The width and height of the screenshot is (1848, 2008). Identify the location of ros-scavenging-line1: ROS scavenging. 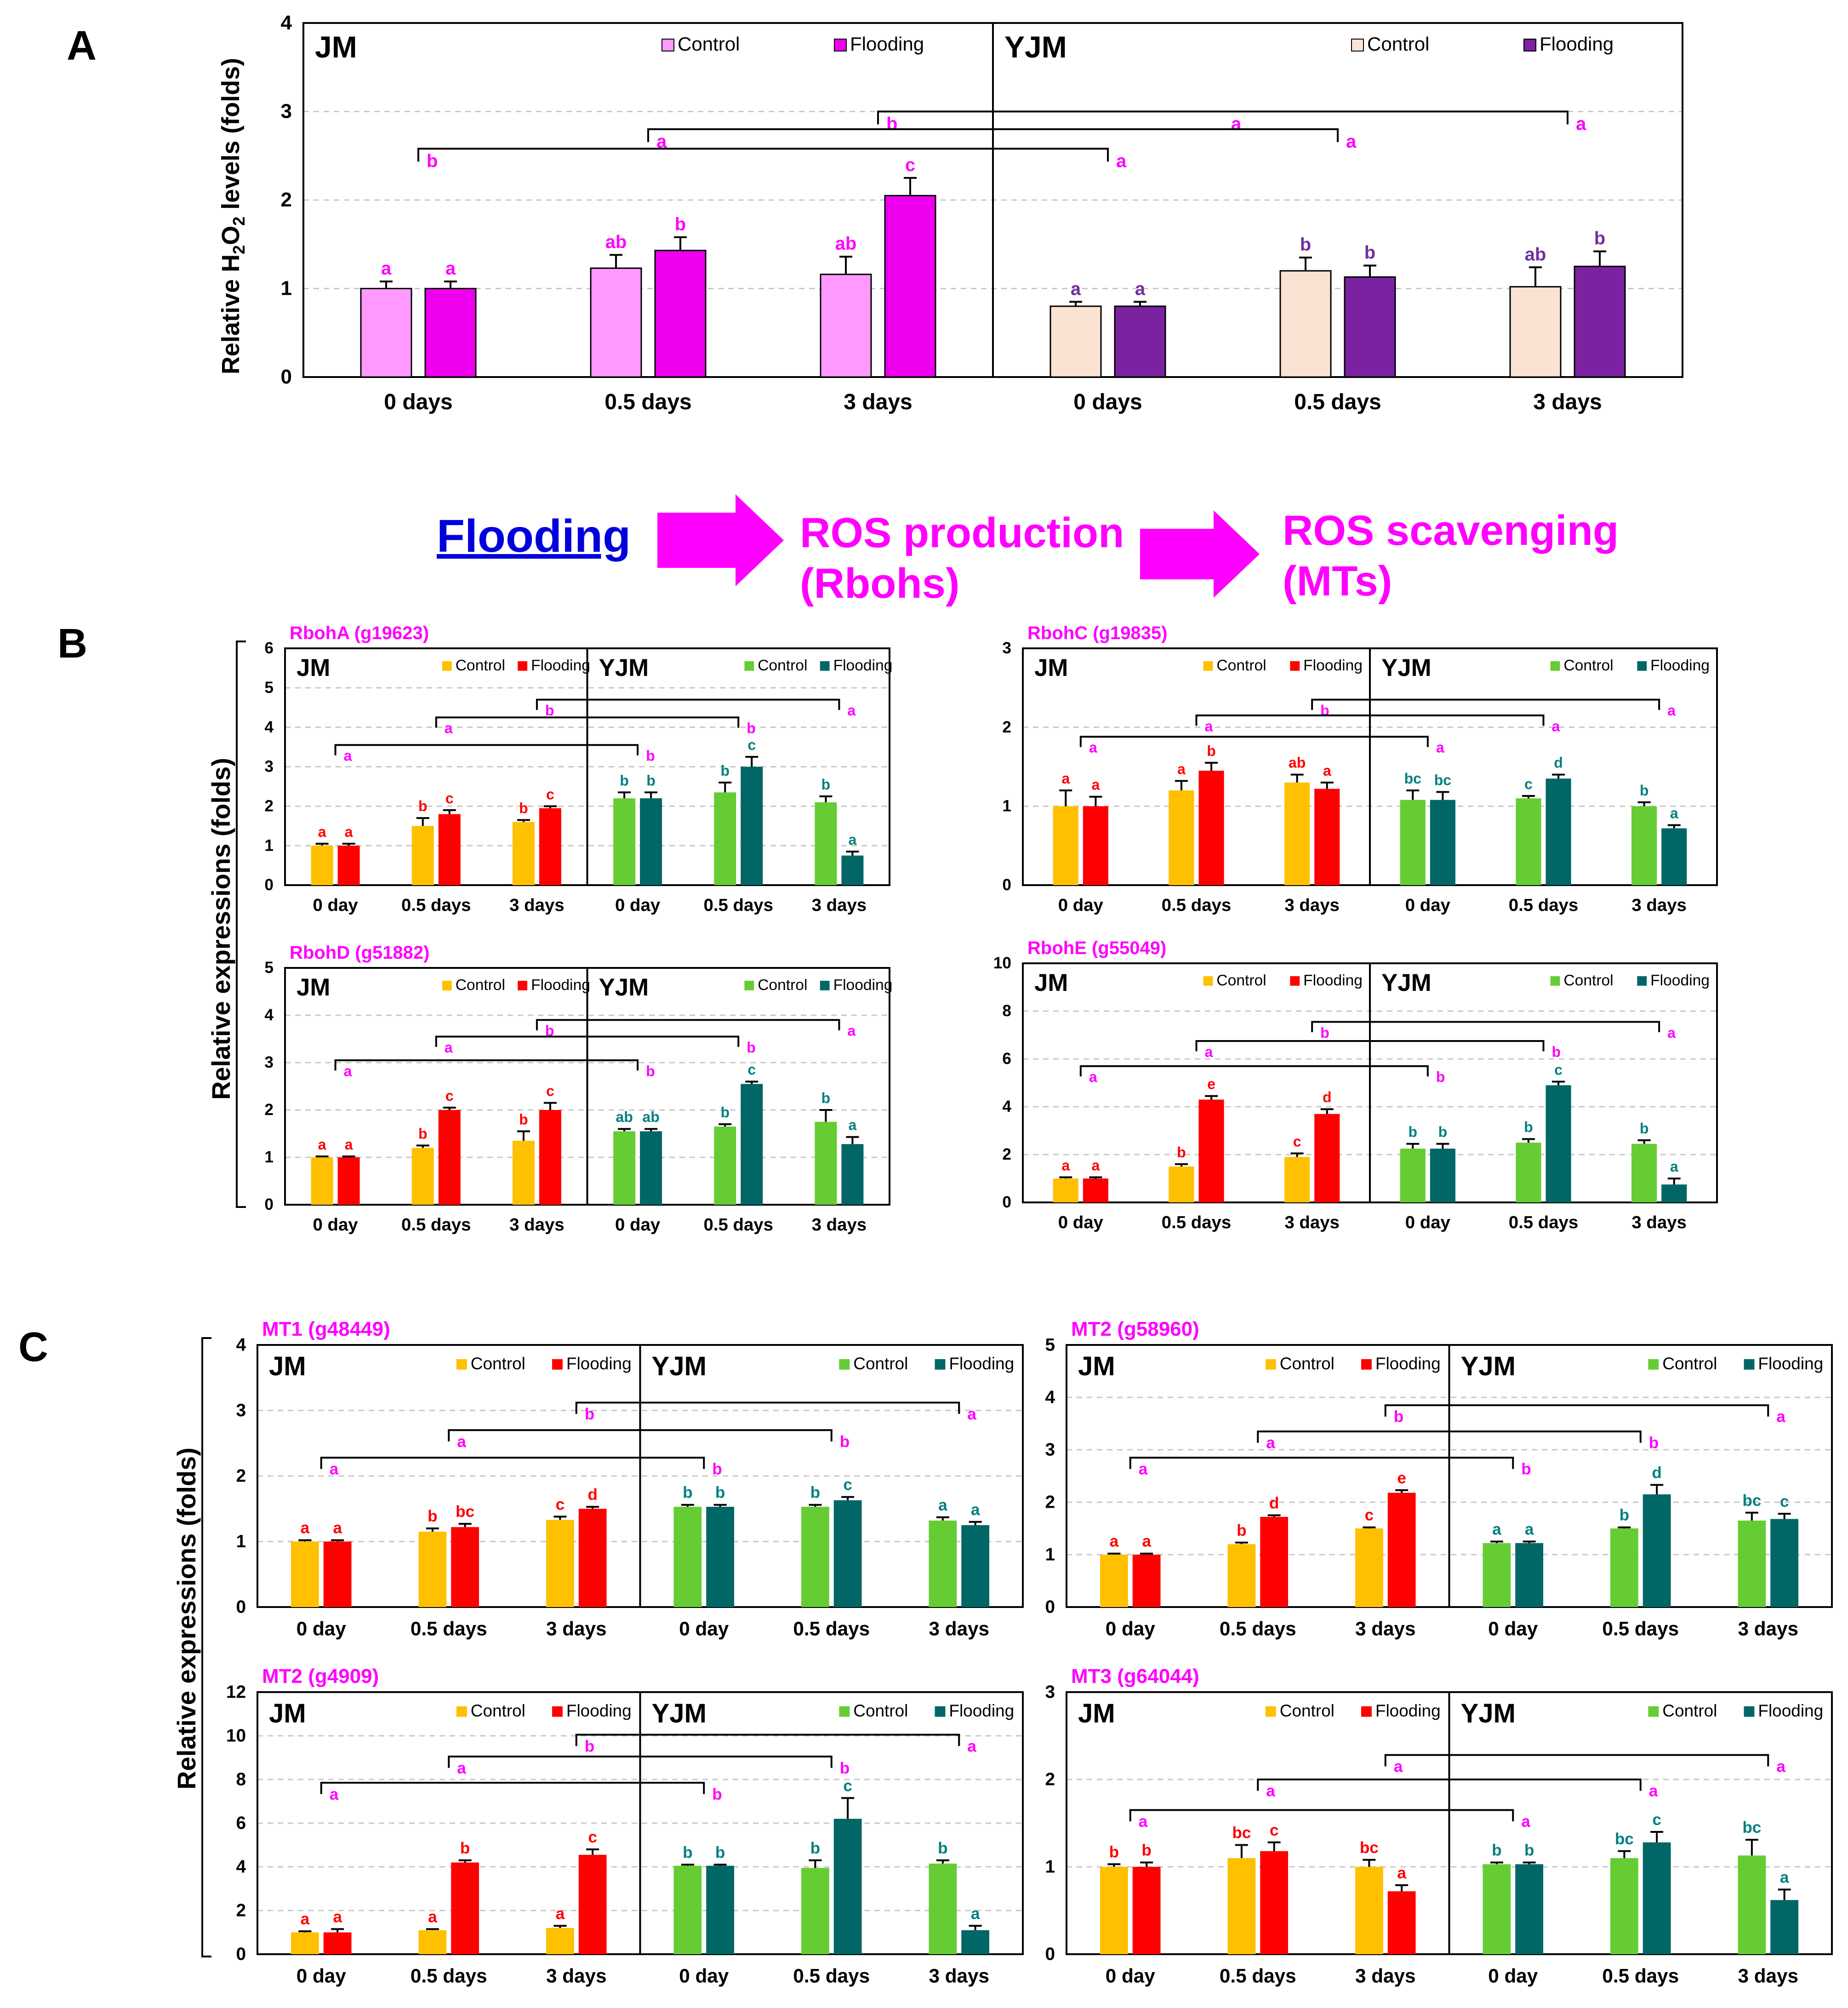
(1451, 530).